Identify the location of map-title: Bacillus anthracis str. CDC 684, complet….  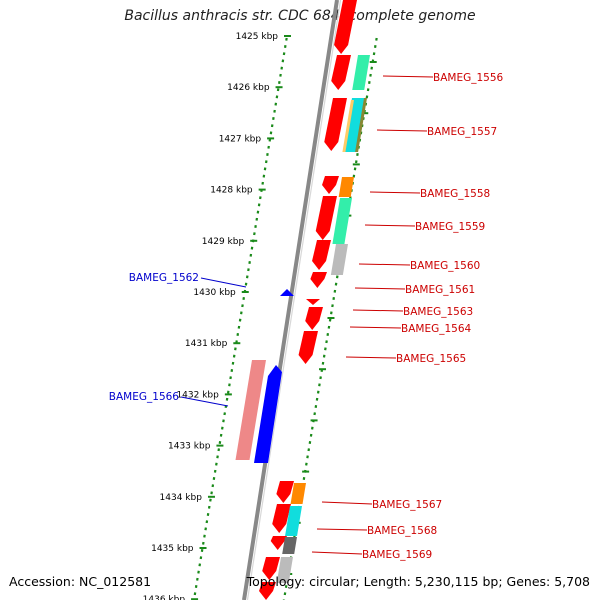
(300, 16).